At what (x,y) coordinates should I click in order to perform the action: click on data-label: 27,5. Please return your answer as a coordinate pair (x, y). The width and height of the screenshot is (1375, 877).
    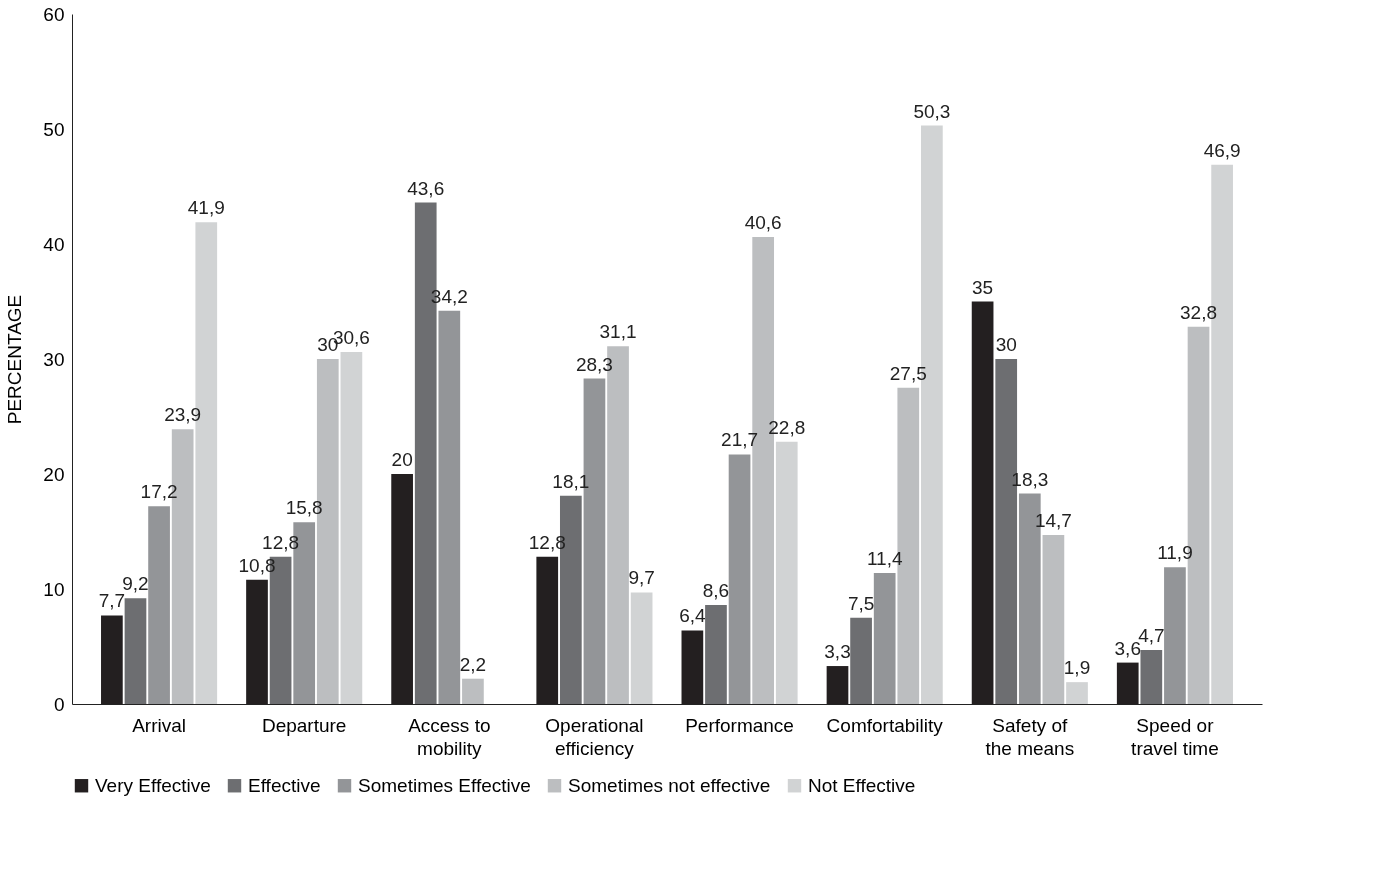
    Looking at the image, I should click on (908, 373).